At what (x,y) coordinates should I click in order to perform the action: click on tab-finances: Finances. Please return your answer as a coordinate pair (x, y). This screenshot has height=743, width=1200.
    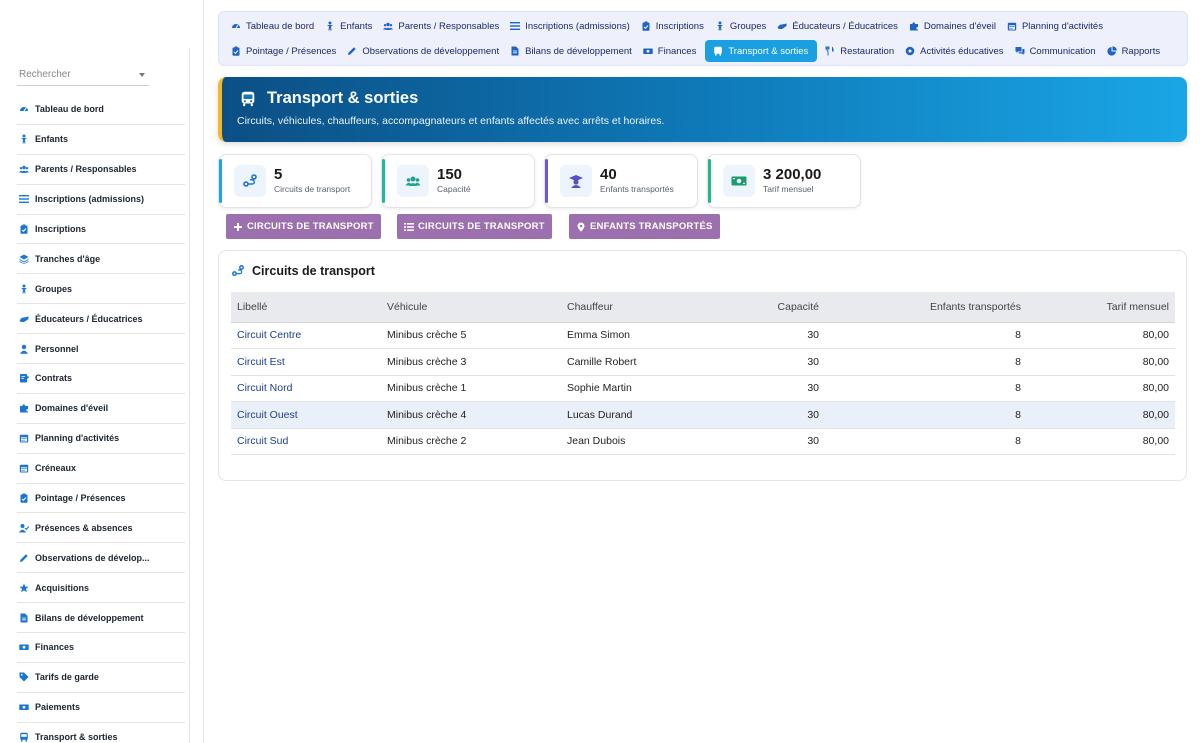
    Looking at the image, I should click on (673, 51).